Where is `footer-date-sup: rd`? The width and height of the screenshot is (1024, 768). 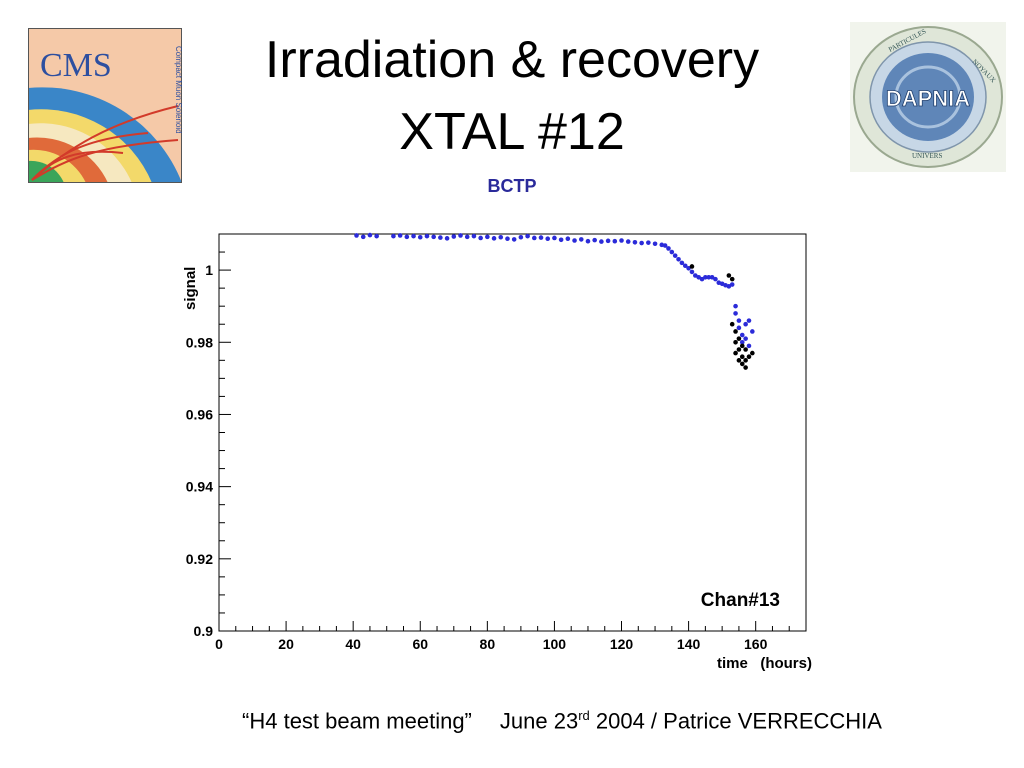 footer-date-sup: rd is located at coordinates (584, 715).